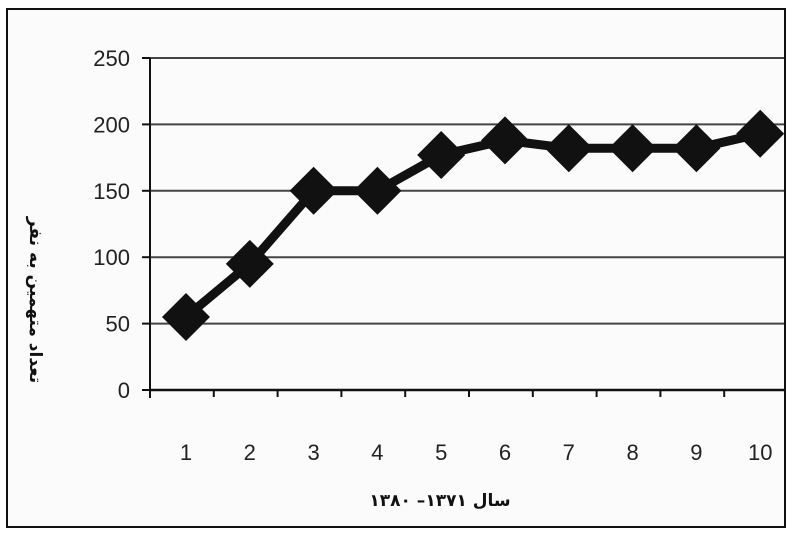 The height and width of the screenshot is (534, 792). What do you see at coordinates (632, 452) in the screenshot?
I see `x-tick-label: 8` at bounding box center [632, 452].